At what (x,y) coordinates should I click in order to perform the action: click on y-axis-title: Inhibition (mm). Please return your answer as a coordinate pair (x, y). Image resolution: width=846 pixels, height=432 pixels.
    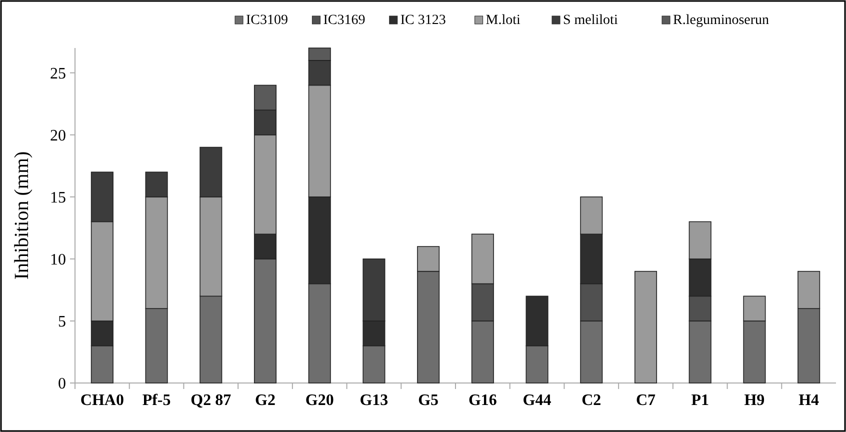
    Looking at the image, I should click on (22, 215).